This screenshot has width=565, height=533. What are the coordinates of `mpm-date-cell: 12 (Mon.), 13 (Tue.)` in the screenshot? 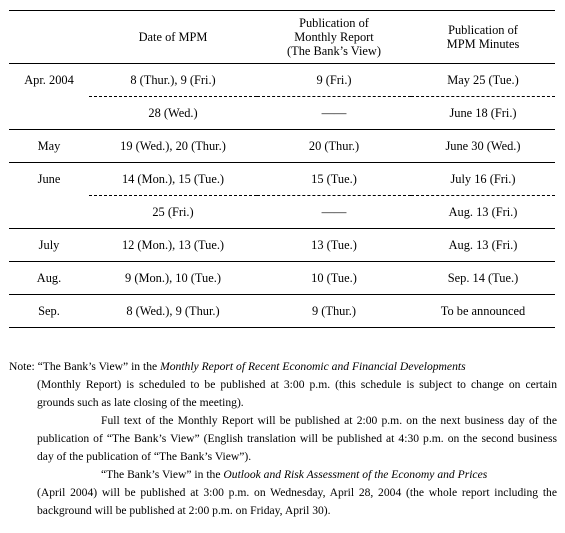 It's located at (173, 245).